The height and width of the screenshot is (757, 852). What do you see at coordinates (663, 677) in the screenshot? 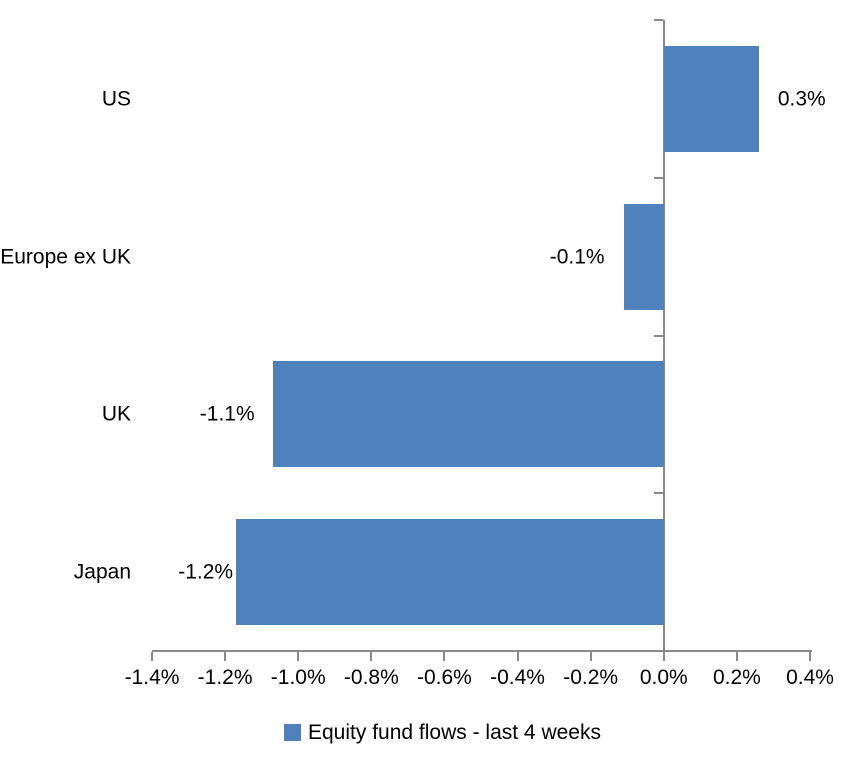
I see `x-tick-label: 0.0%` at bounding box center [663, 677].